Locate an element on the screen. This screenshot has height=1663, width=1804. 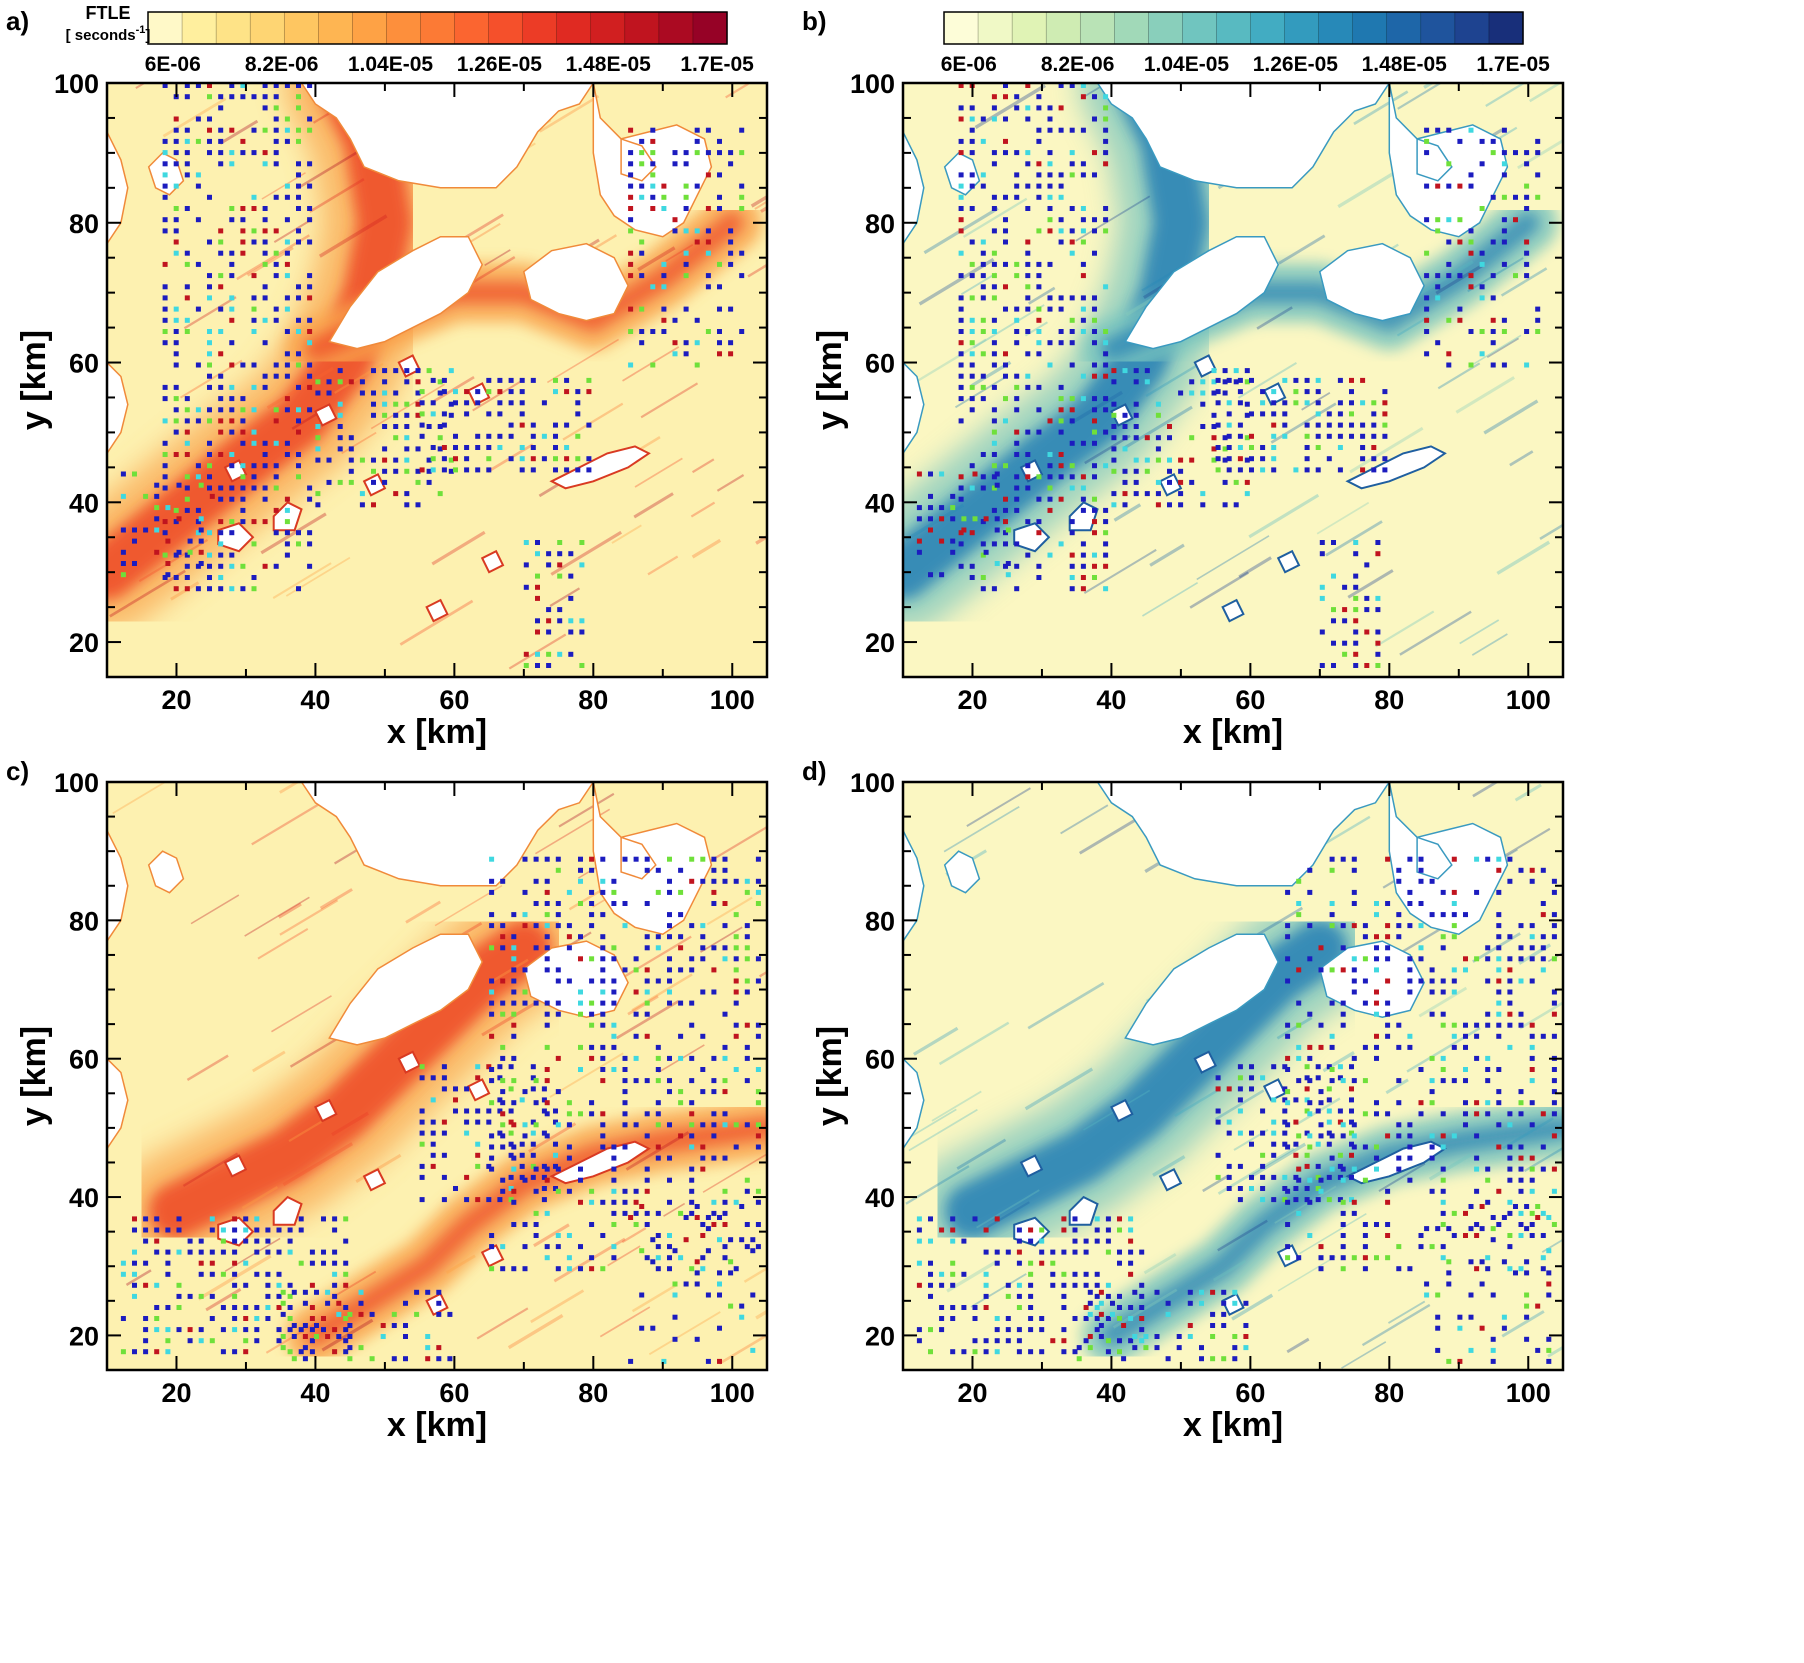
colorbar-swatch is located at coordinates (1029, 28).